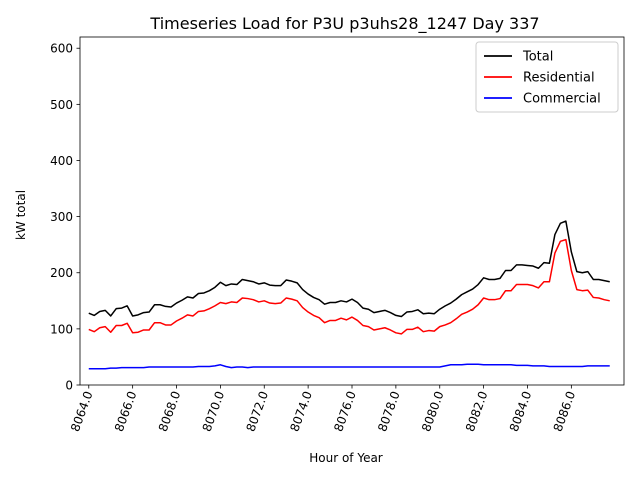 This screenshot has width=640, height=480. What do you see at coordinates (61, 329) in the screenshot?
I see `y-tick-label: 100` at bounding box center [61, 329].